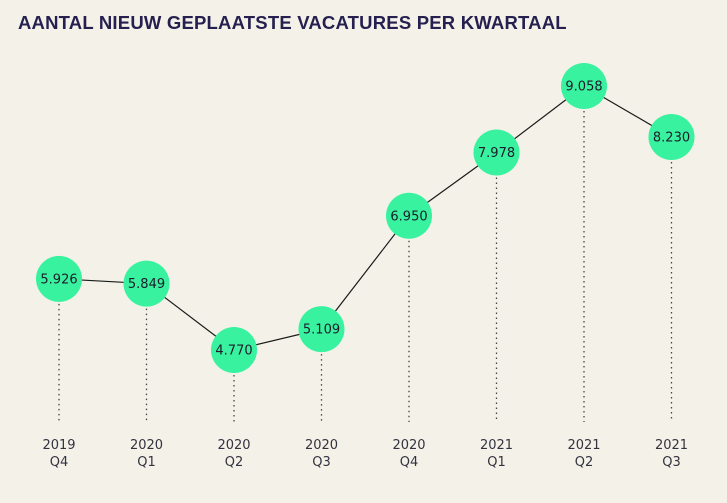 This screenshot has height=503, width=727. I want to click on data-label: 9.058, so click(583, 87).